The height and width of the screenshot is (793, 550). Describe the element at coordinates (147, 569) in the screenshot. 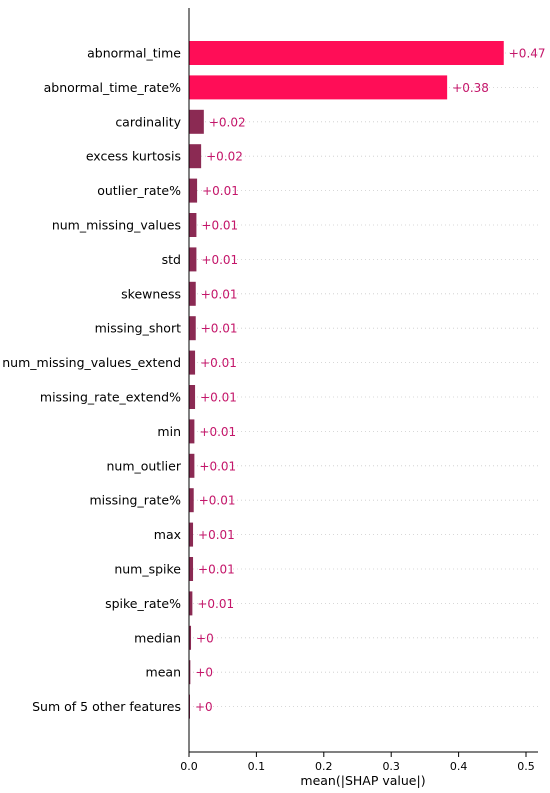

I see `category-label: num_spike` at that location.